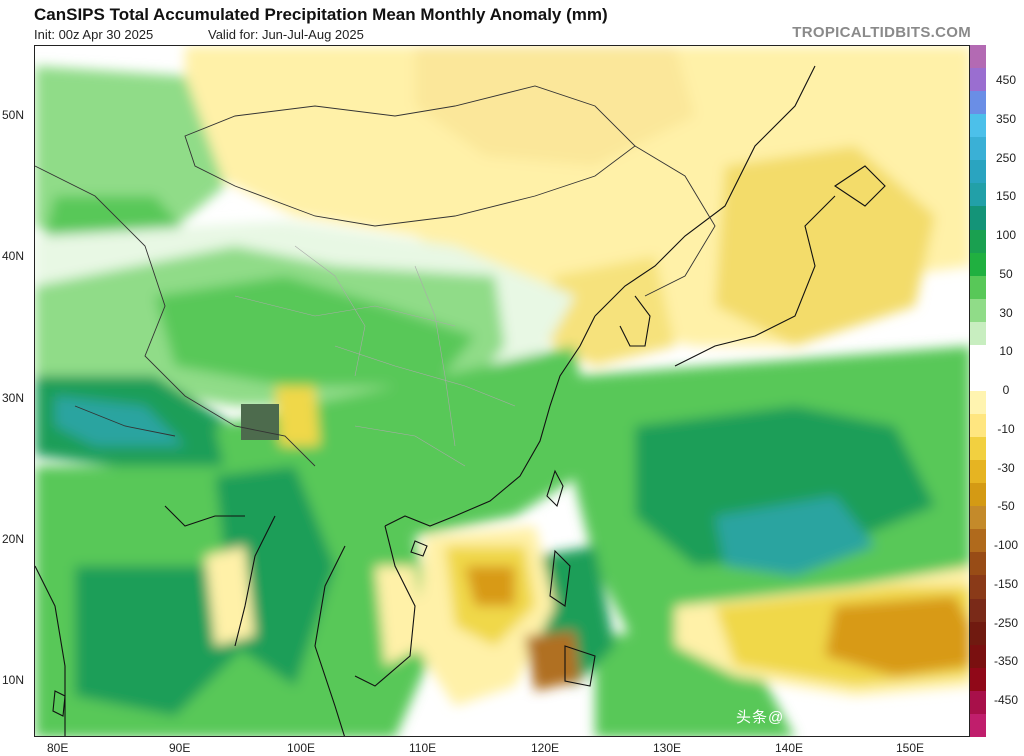  Describe the element at coordinates (545, 748) in the screenshot. I see `lon-label: 120E` at that location.